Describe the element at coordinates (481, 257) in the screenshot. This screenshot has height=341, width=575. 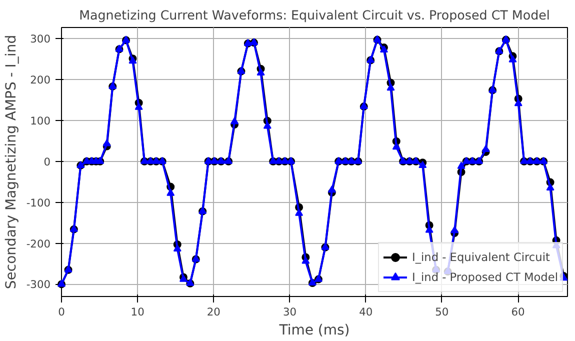
I see `legend-label: I_ind - Equivalent Circuit` at that location.